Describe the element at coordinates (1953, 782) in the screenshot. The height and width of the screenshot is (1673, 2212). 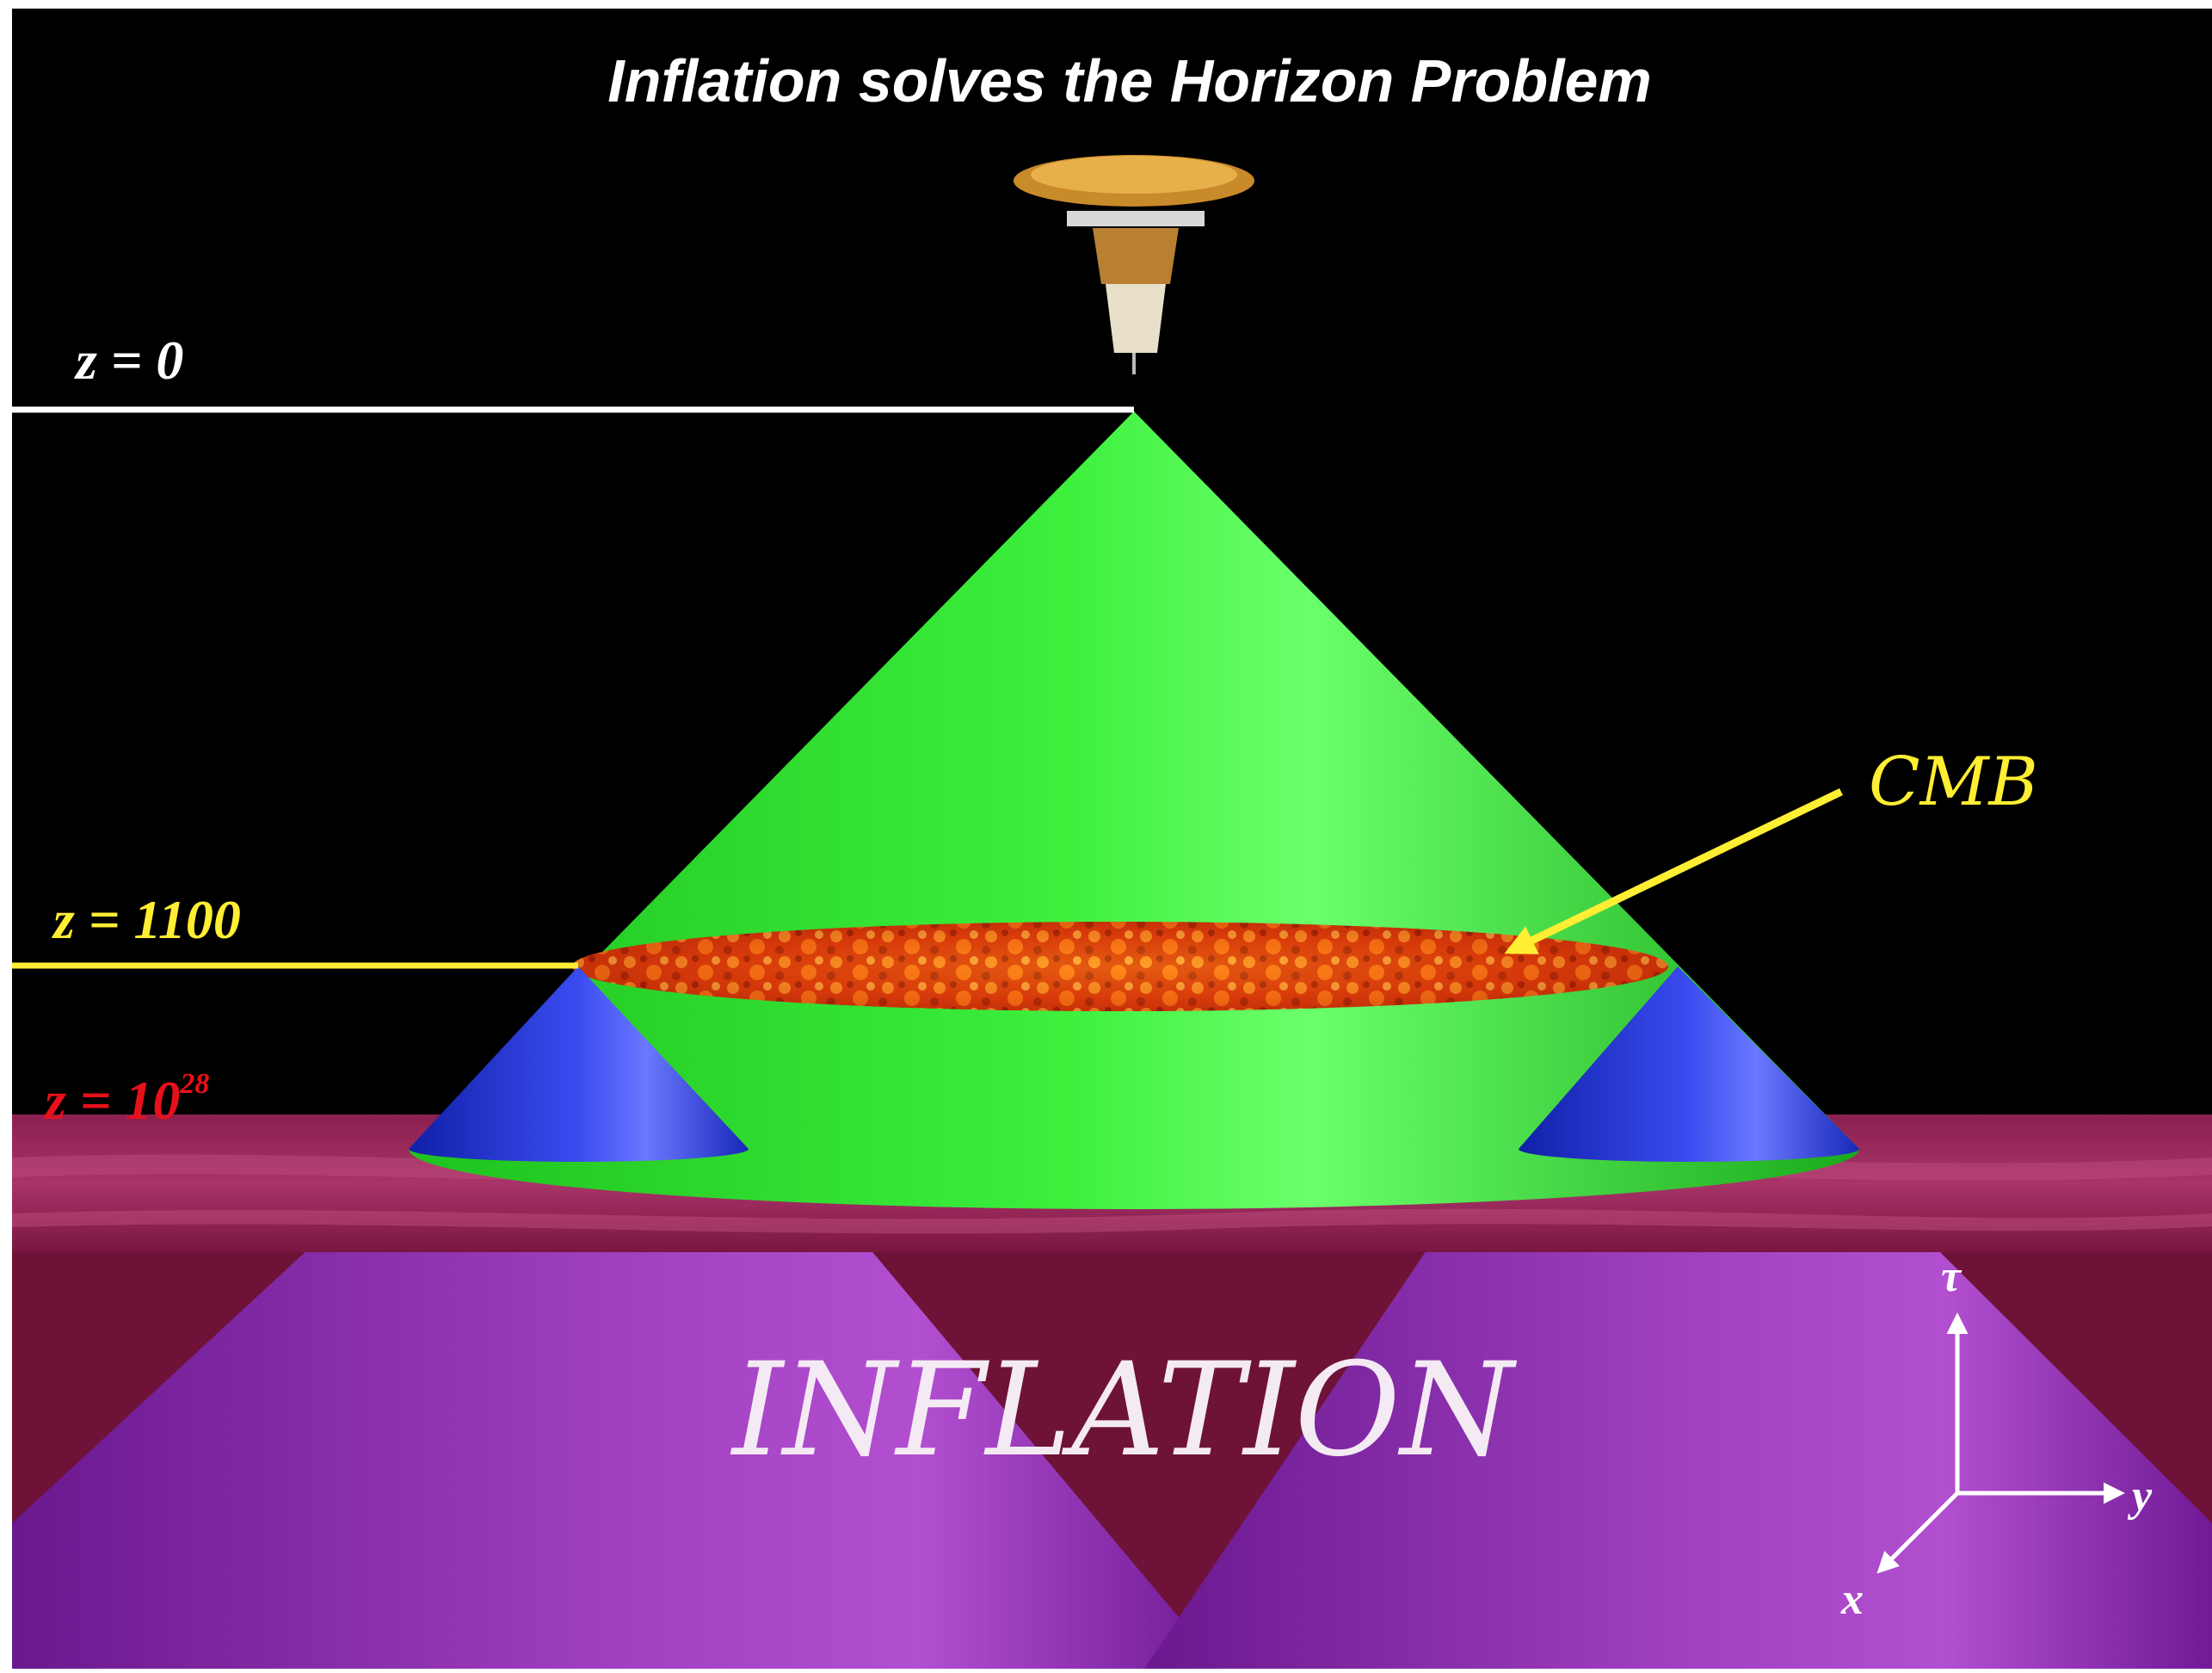
I see `cmb-label: CMB` at that location.